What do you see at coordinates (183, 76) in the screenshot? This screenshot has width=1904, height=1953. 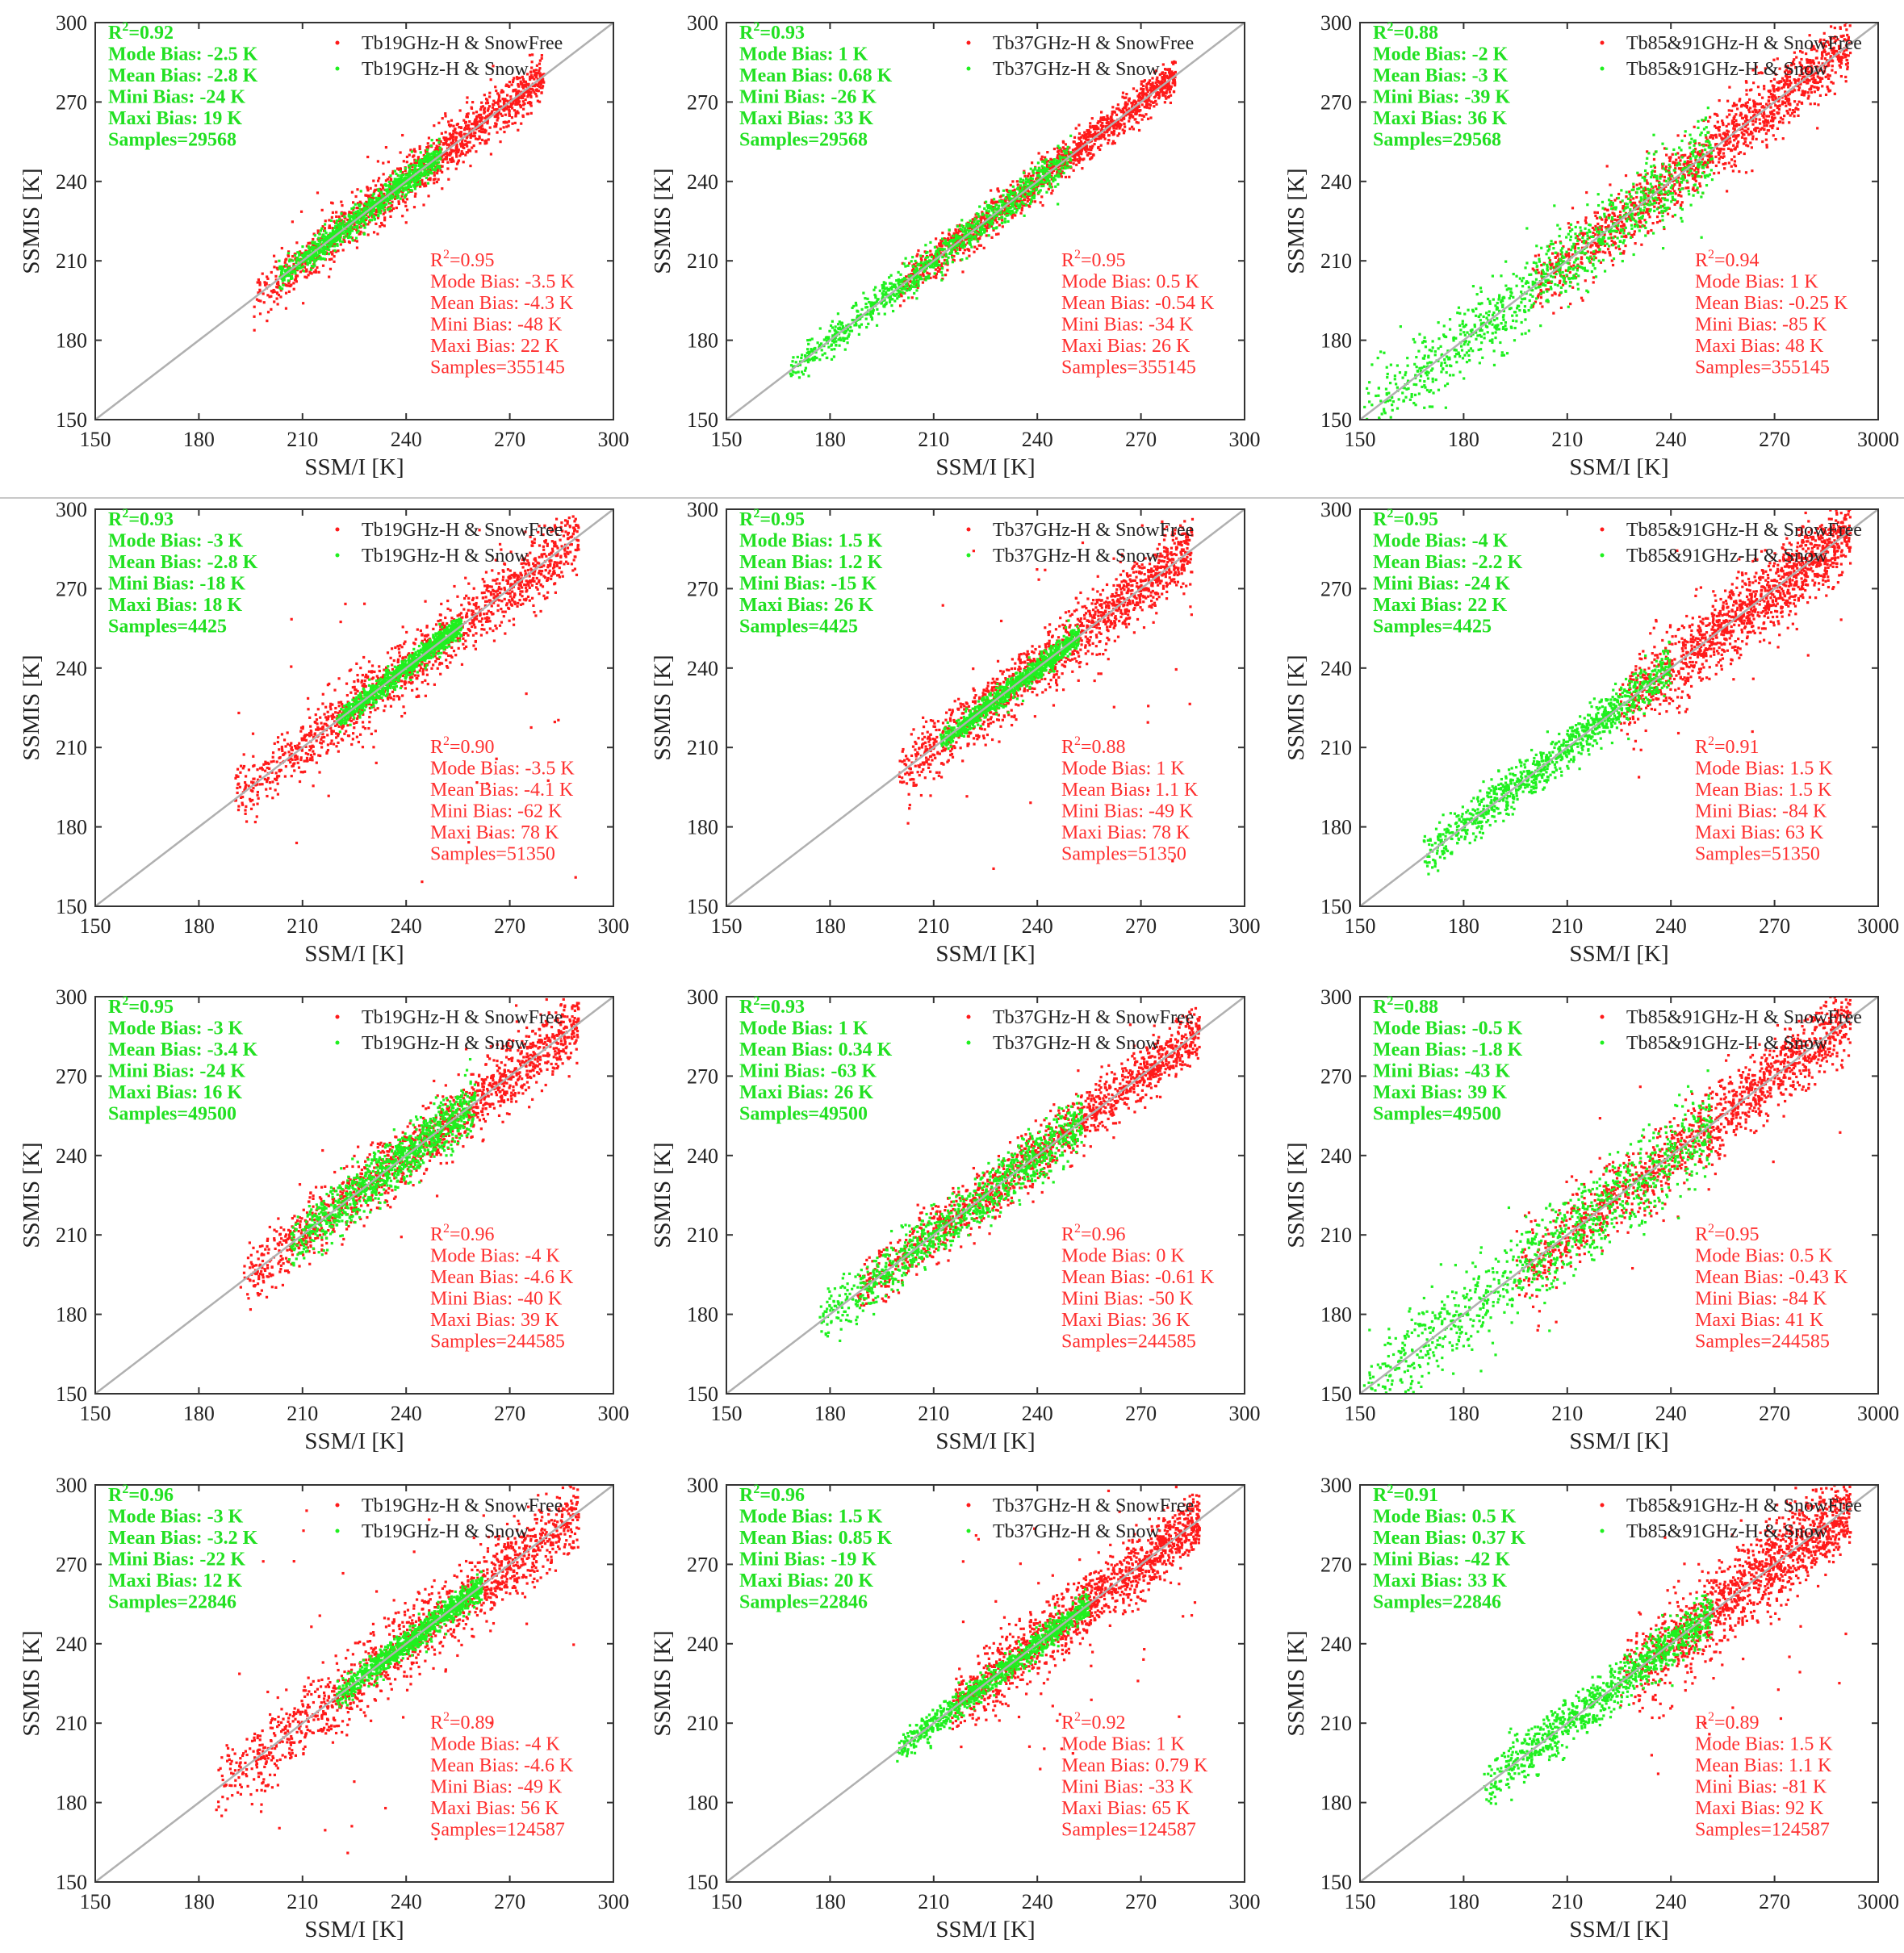 I see `snow-stat-mean: Mean Bias: -2.8 K` at bounding box center [183, 76].